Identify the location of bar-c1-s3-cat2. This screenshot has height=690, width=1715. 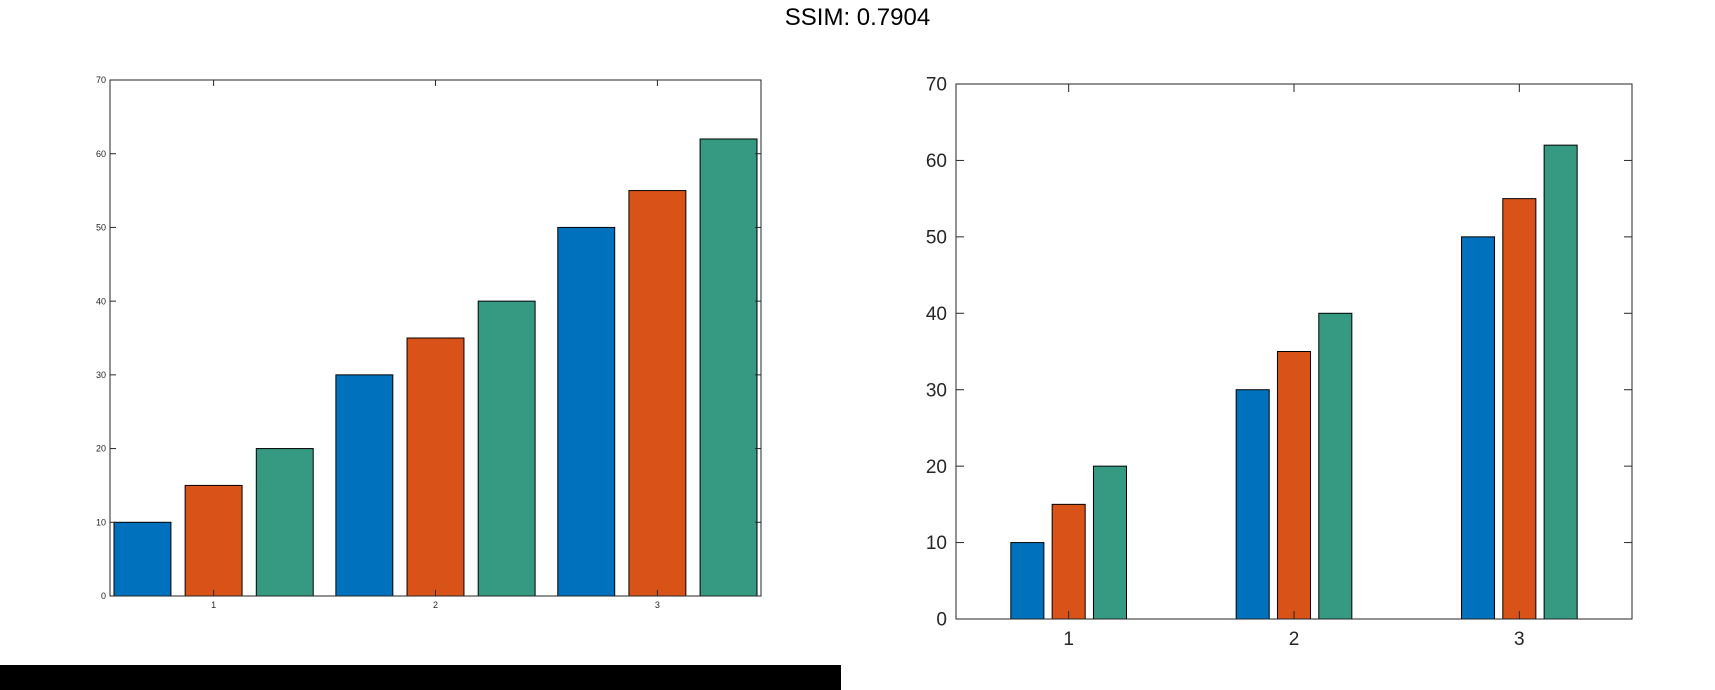
(506, 448).